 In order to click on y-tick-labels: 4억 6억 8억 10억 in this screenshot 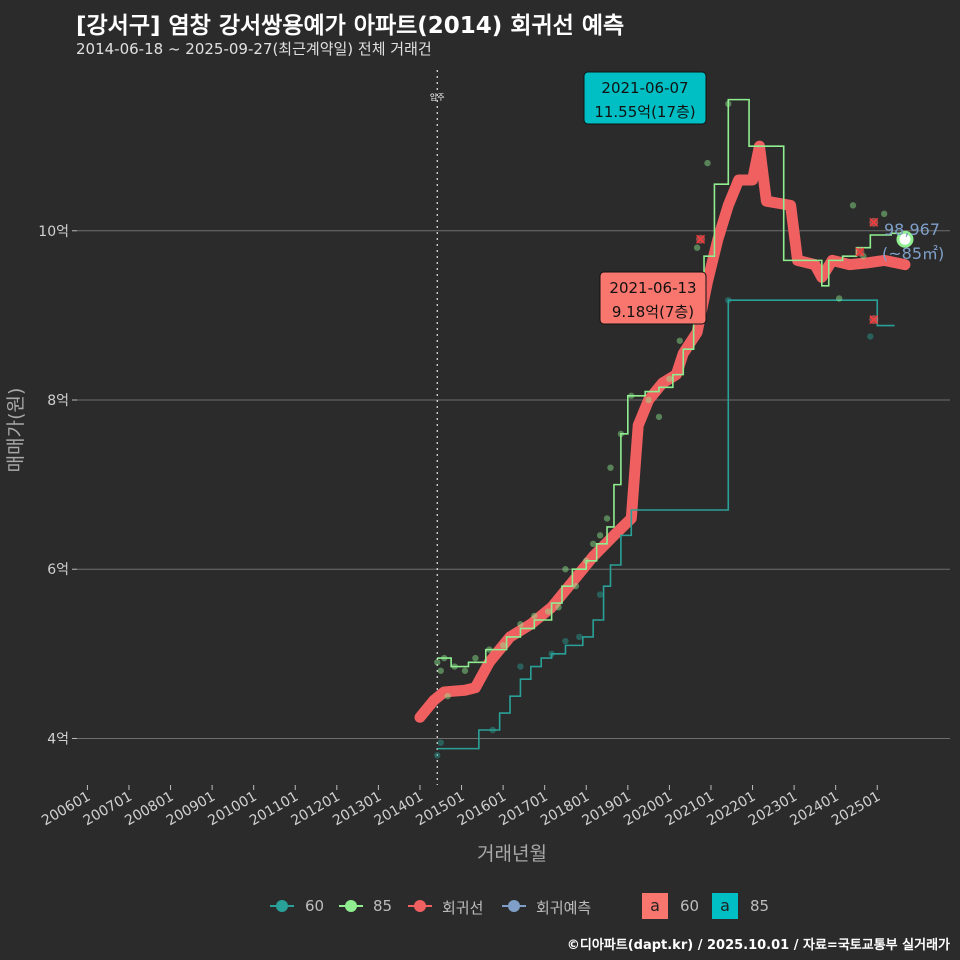, I will do `click(53, 486)`.